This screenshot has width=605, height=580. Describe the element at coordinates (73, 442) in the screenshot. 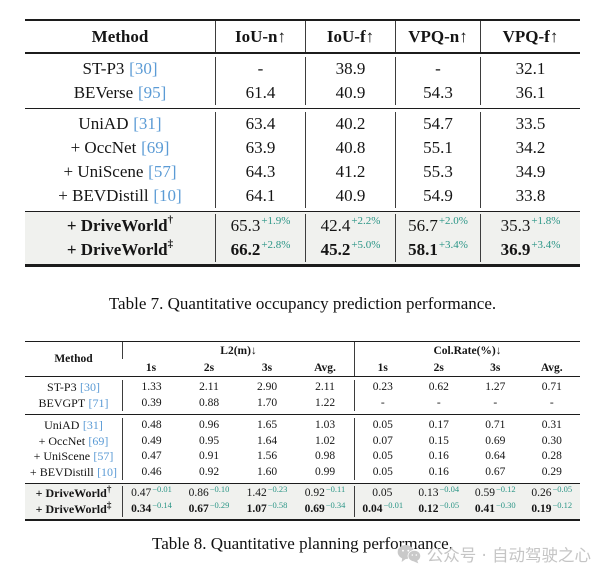

I see `method-cell: + OccNet [69]` at that location.